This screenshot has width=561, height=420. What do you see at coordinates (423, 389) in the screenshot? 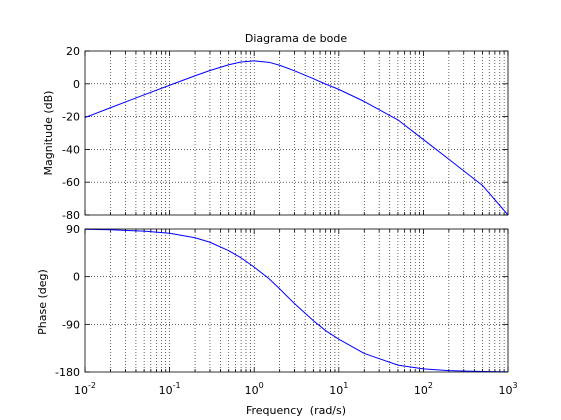
I see `x-tick-label: 10²` at bounding box center [423, 389].